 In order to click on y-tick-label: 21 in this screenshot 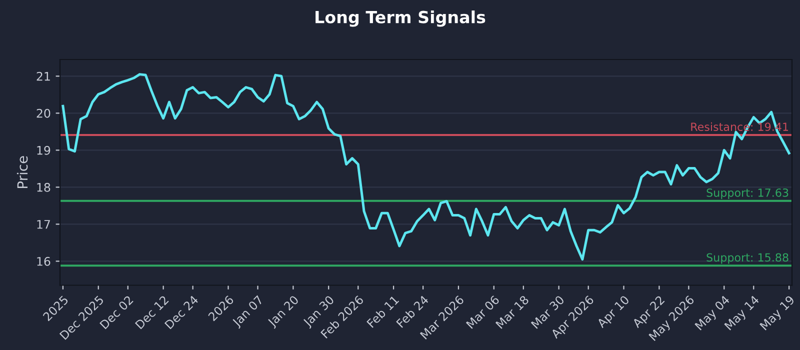, I will do `click(43, 76)`.